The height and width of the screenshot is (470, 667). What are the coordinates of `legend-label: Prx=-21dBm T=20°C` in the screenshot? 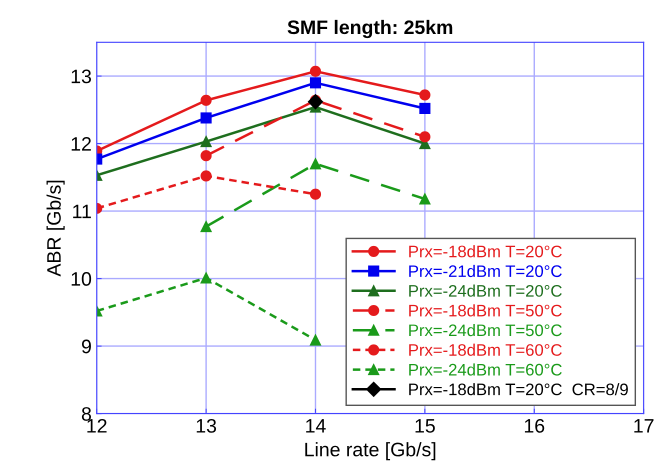 It's located at (485, 271).